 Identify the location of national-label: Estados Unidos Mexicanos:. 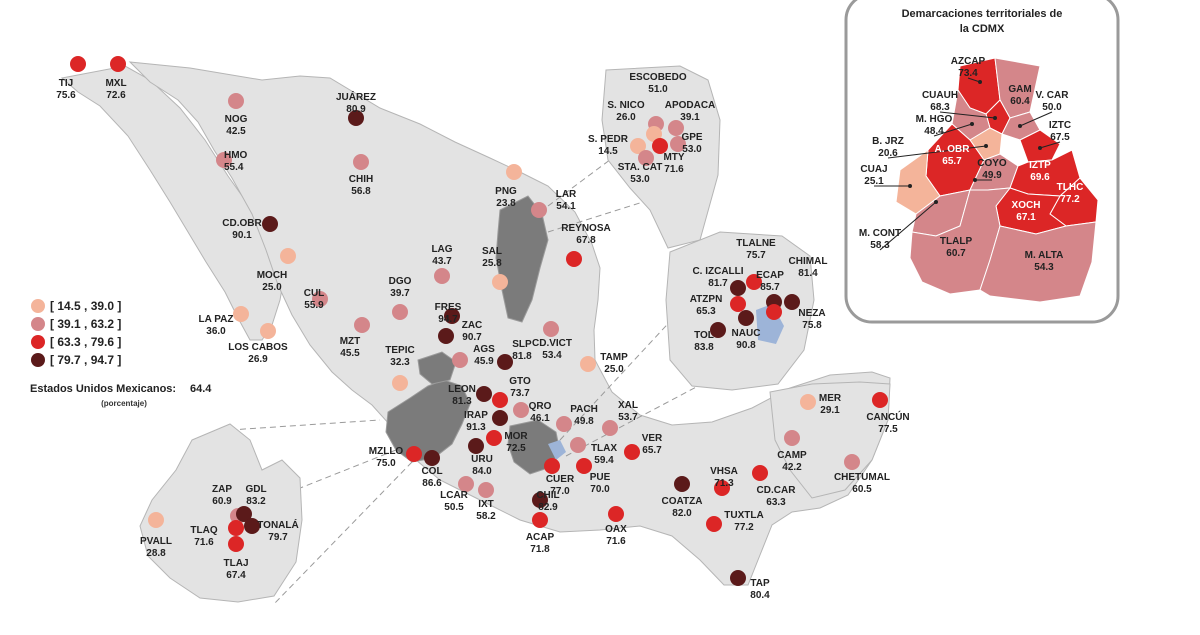
(103, 389).